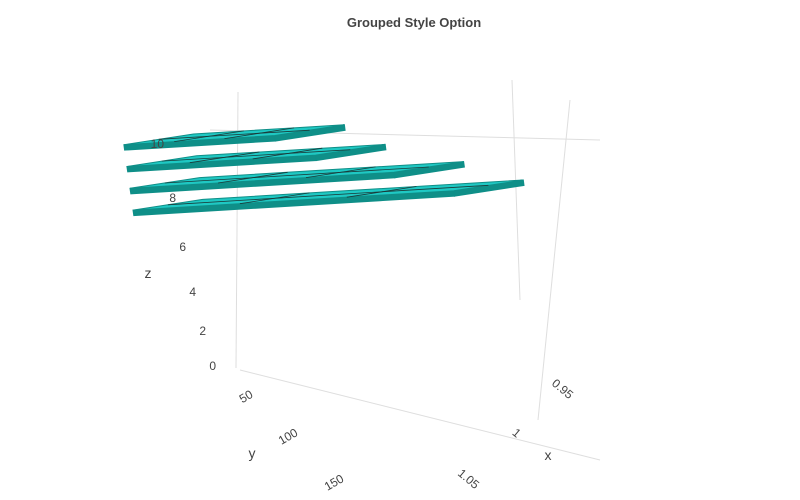 This screenshot has height=500, width=800. Describe the element at coordinates (252, 453) in the screenshot. I see `y-axis-label: y` at that location.